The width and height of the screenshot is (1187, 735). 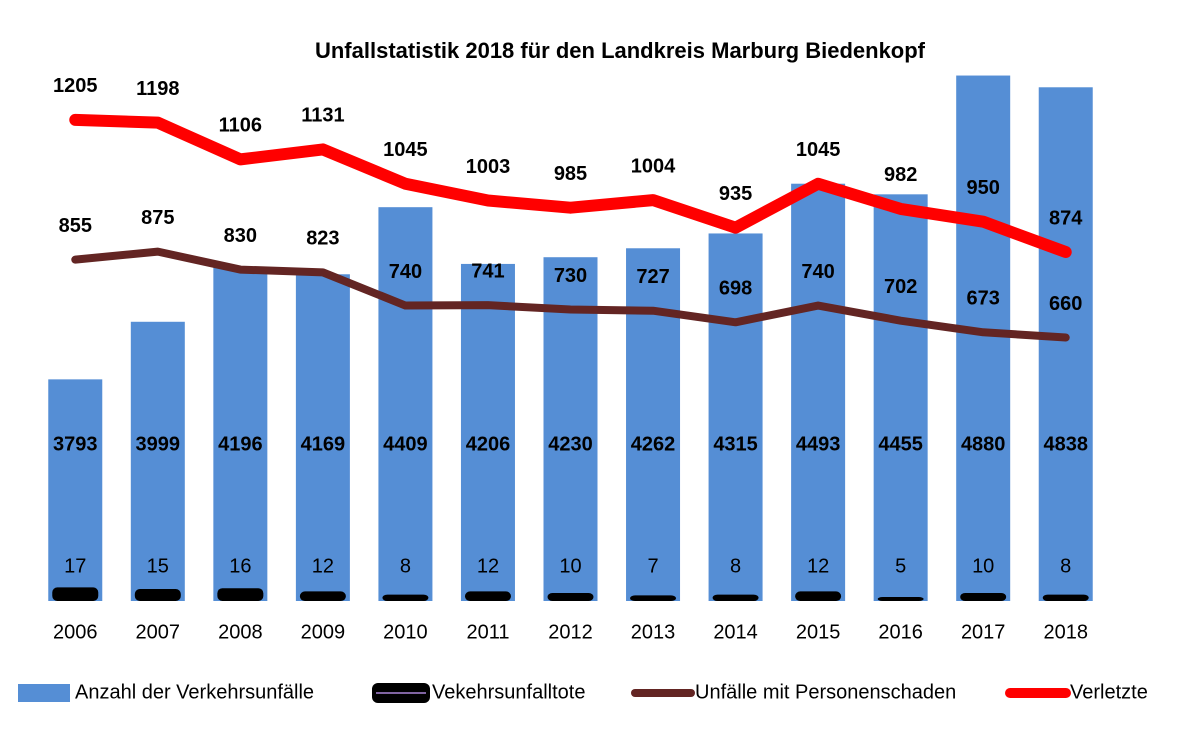 What do you see at coordinates (825, 692) in the screenshot?
I see `legend-label: Unfälle mit Personenschaden` at bounding box center [825, 692].